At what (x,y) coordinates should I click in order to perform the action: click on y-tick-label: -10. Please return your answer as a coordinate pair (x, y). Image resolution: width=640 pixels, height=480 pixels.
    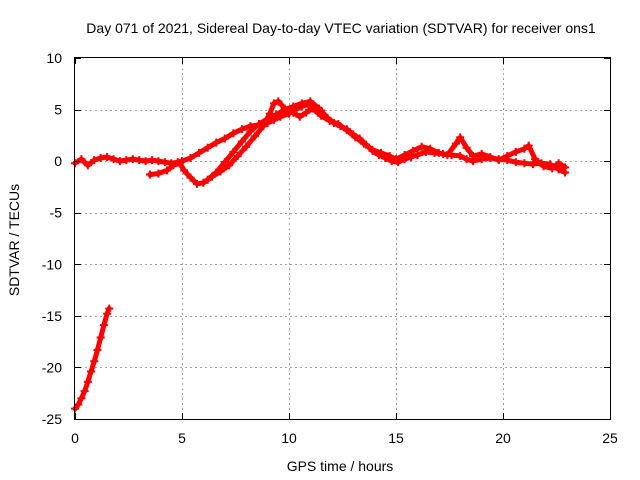
    Looking at the image, I should click on (52, 264).